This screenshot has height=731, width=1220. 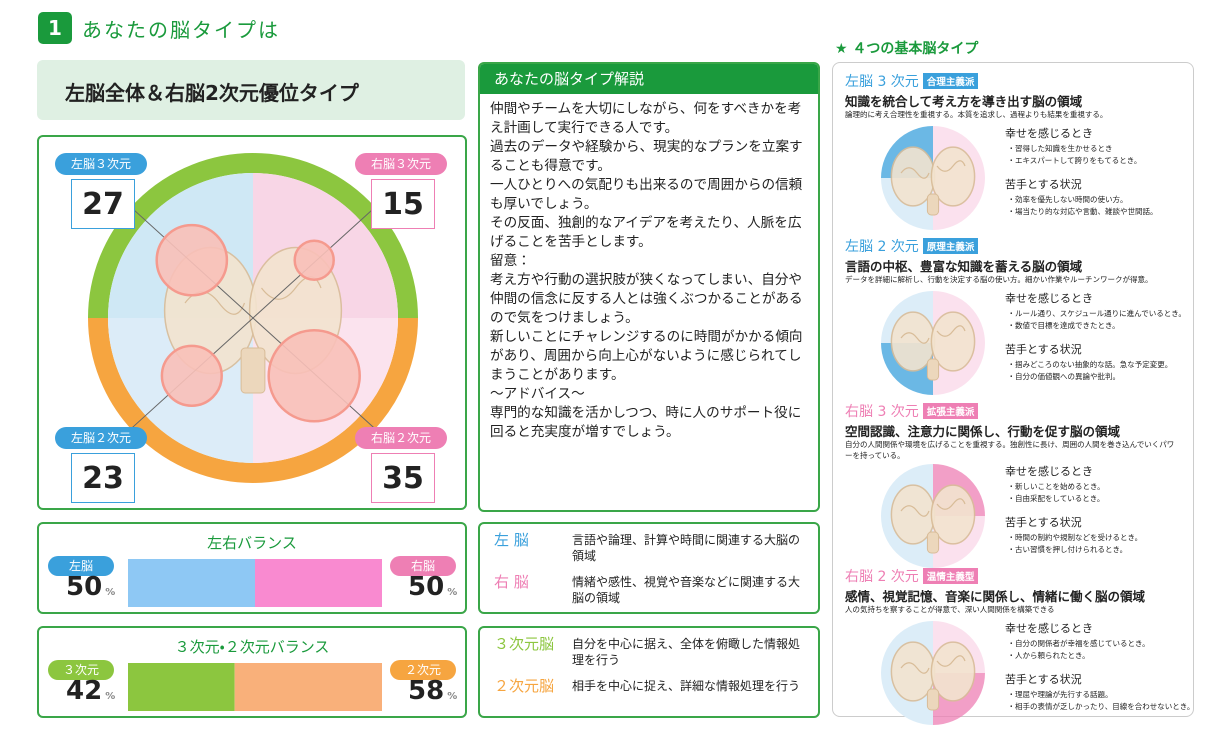 I want to click on definition-row: 左 脳 言語や論理、計算や時間に関連する大脳の領域, so click(x=652, y=548).